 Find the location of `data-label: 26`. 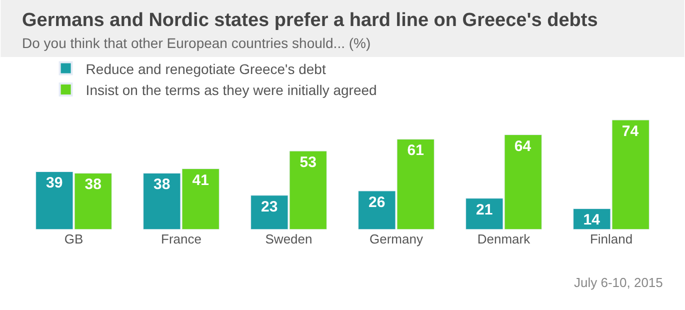

data-label: 26 is located at coordinates (377, 202).